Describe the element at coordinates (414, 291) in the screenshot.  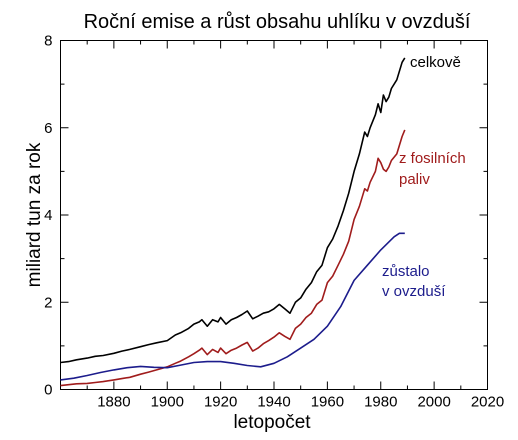
I see `series-label-zustalo-v-ovzdusi: v ovzduší` at that location.